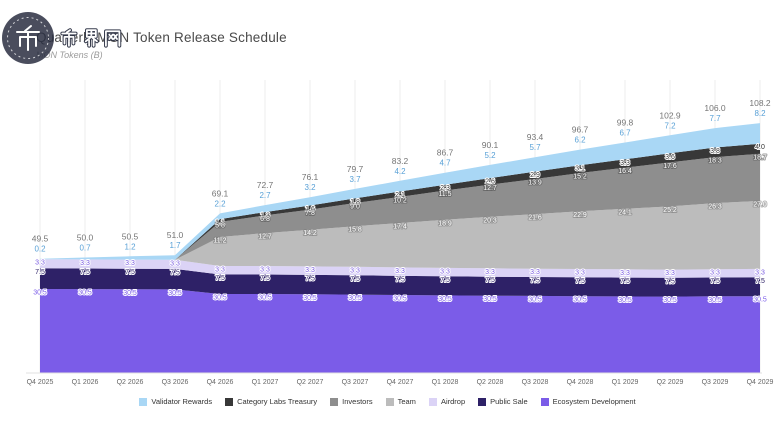 Image resolution: width=775 pixels, height=424 pixels. I want to click on label-investors: 18.7, so click(760, 157).